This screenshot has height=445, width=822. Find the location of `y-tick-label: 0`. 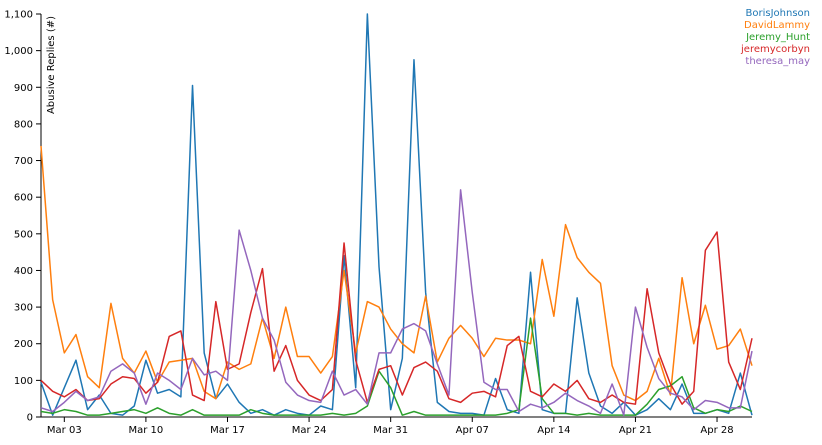

y-tick-label: 0 is located at coordinates (30, 418).